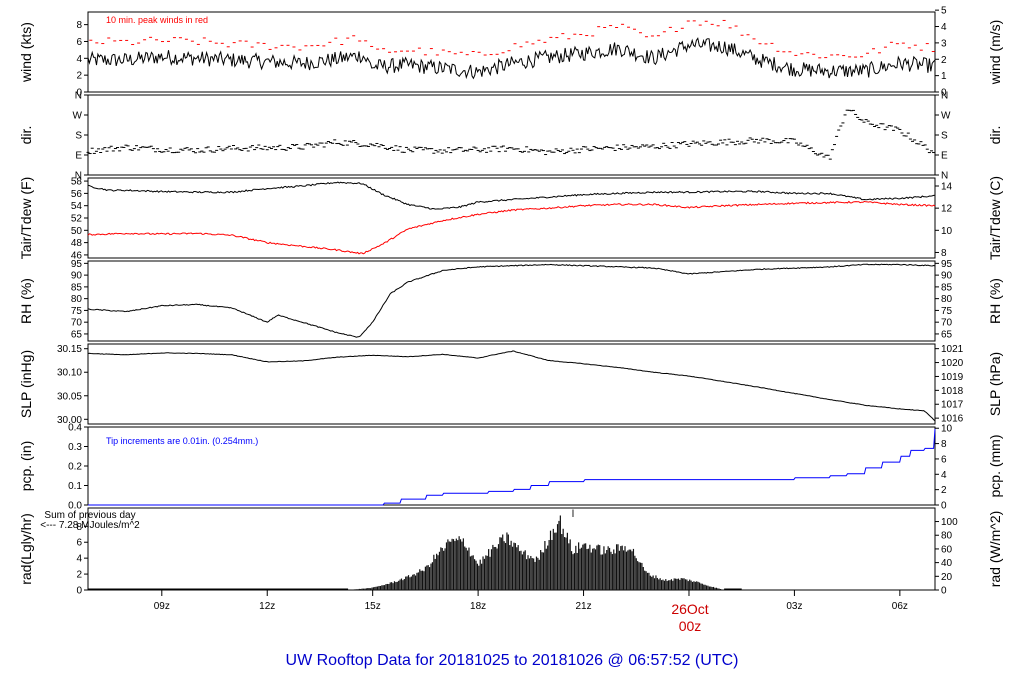  Describe the element at coordinates (947, 549) in the screenshot. I see `tick-label-right: 60` at that location.